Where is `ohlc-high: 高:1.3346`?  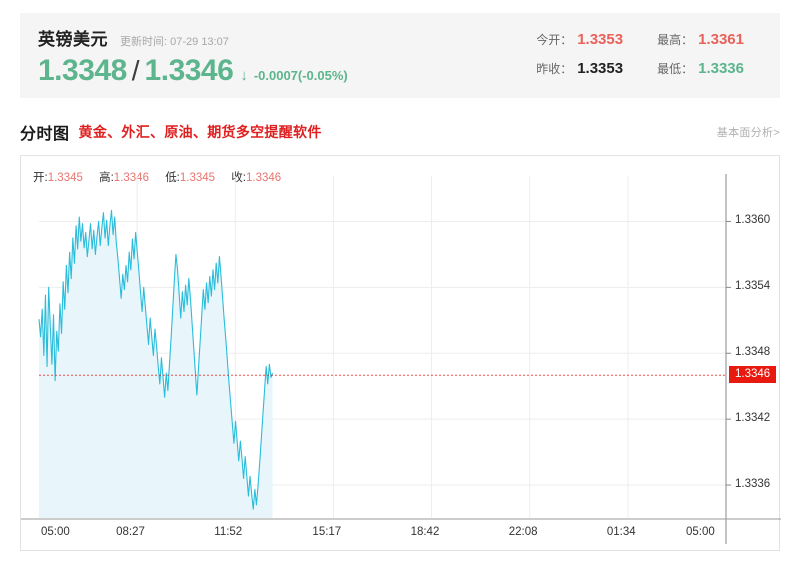 ohlc-high: 高:1.3346 is located at coordinates (124, 178).